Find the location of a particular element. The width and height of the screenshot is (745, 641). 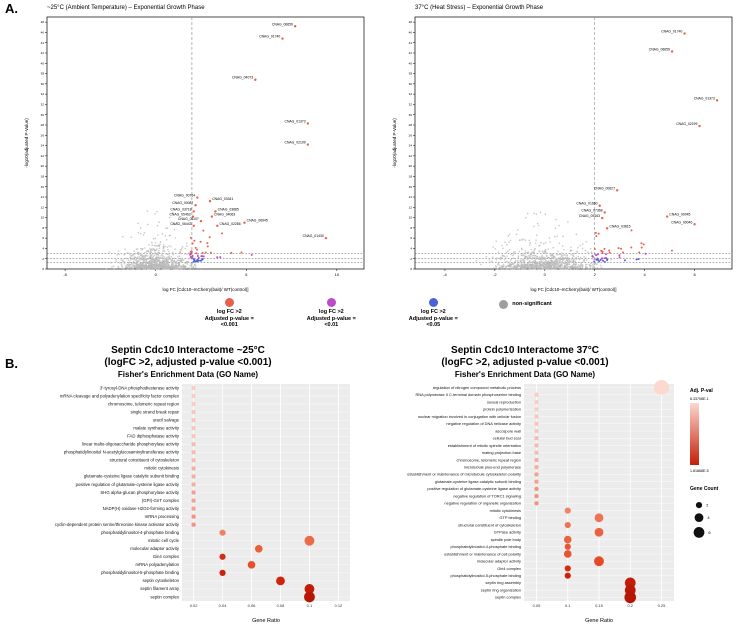

svg-text: 5 is located at coordinates (246, 274).